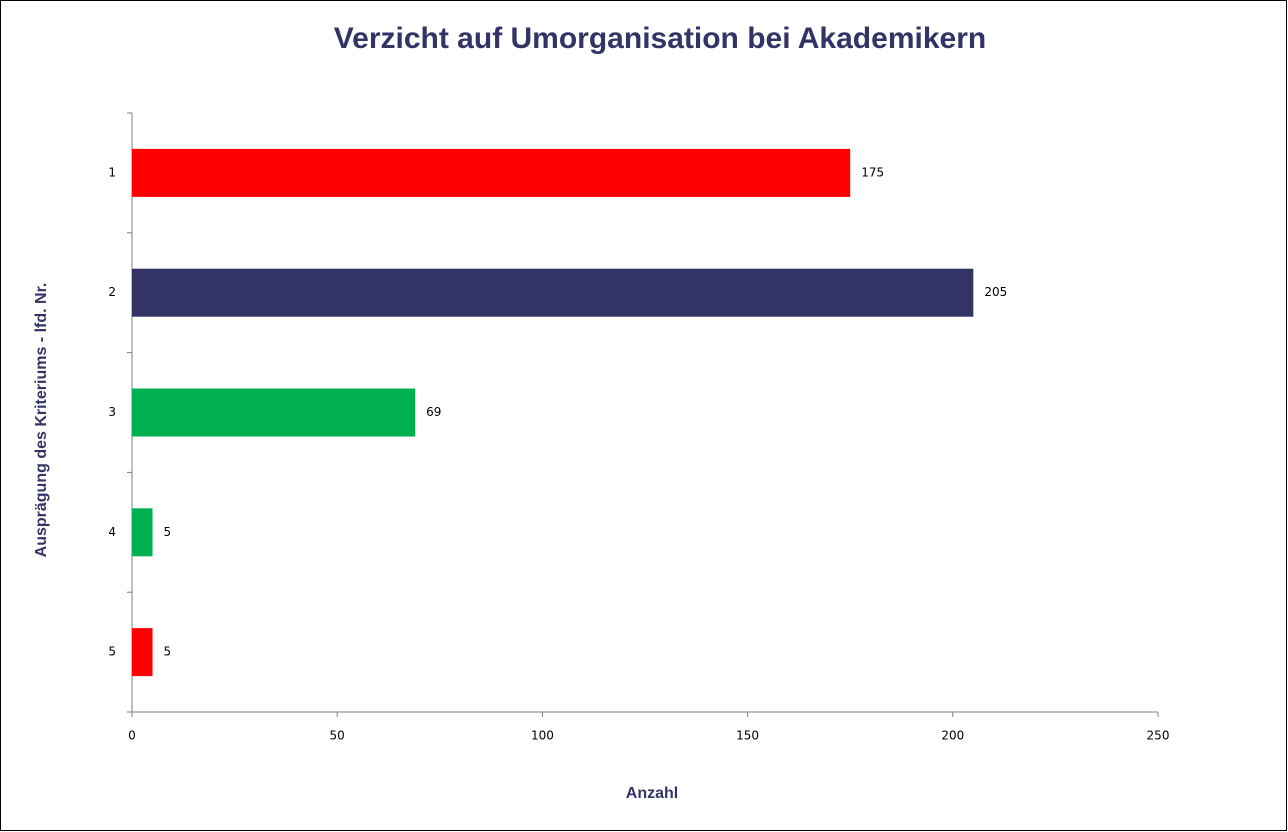 The height and width of the screenshot is (832, 1288). I want to click on y-axis-label: Ausprägung des Kriteriums - lfd. Nr., so click(41, 420).